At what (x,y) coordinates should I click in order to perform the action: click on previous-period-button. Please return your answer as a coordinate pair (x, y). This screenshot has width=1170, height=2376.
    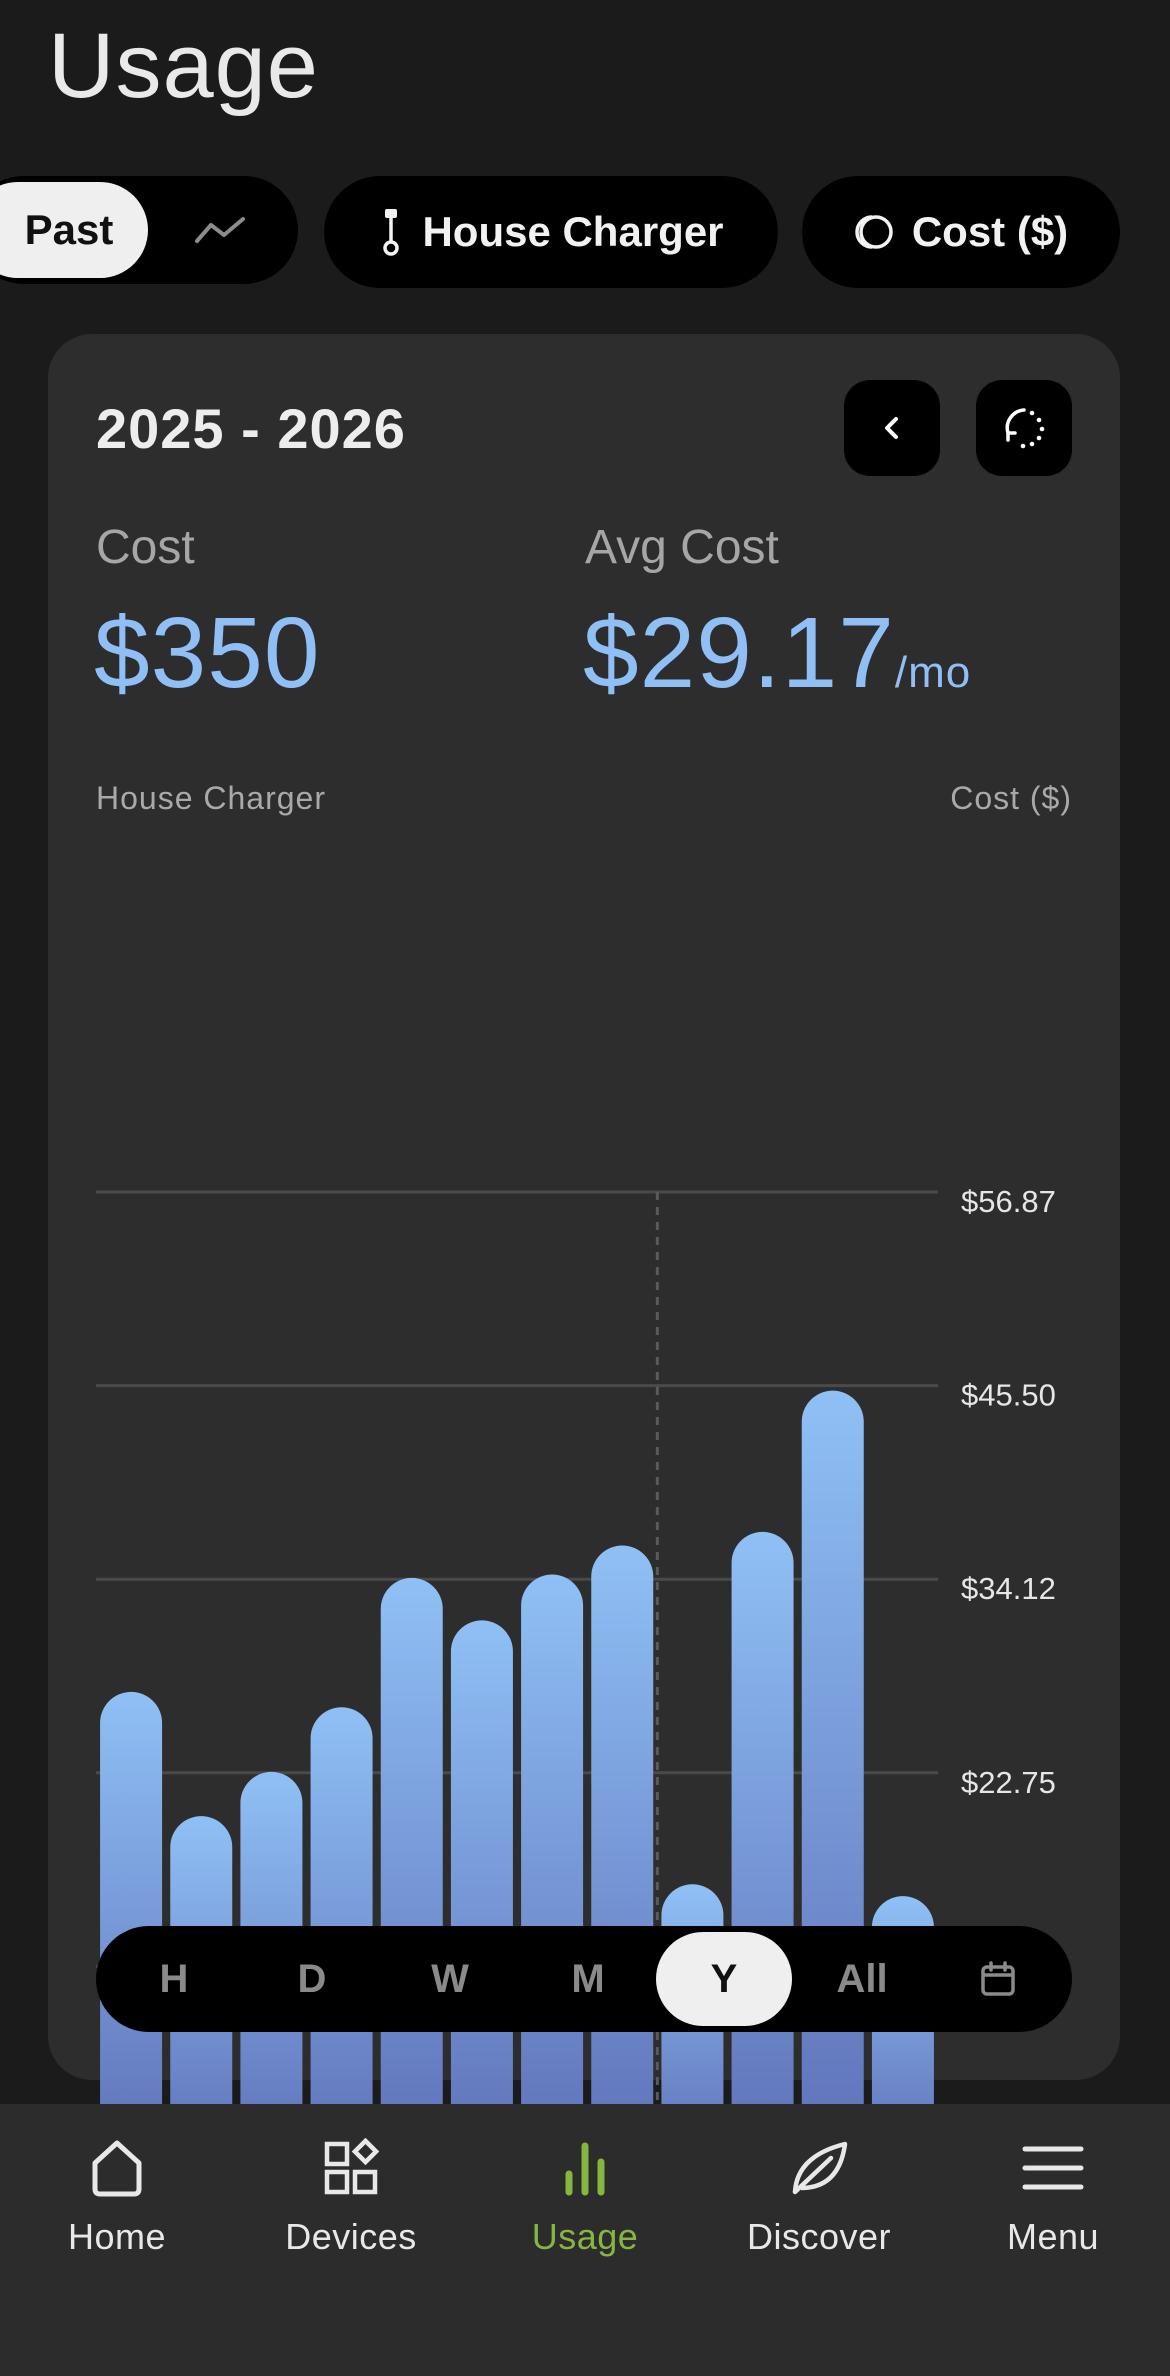
    Looking at the image, I should click on (892, 428).